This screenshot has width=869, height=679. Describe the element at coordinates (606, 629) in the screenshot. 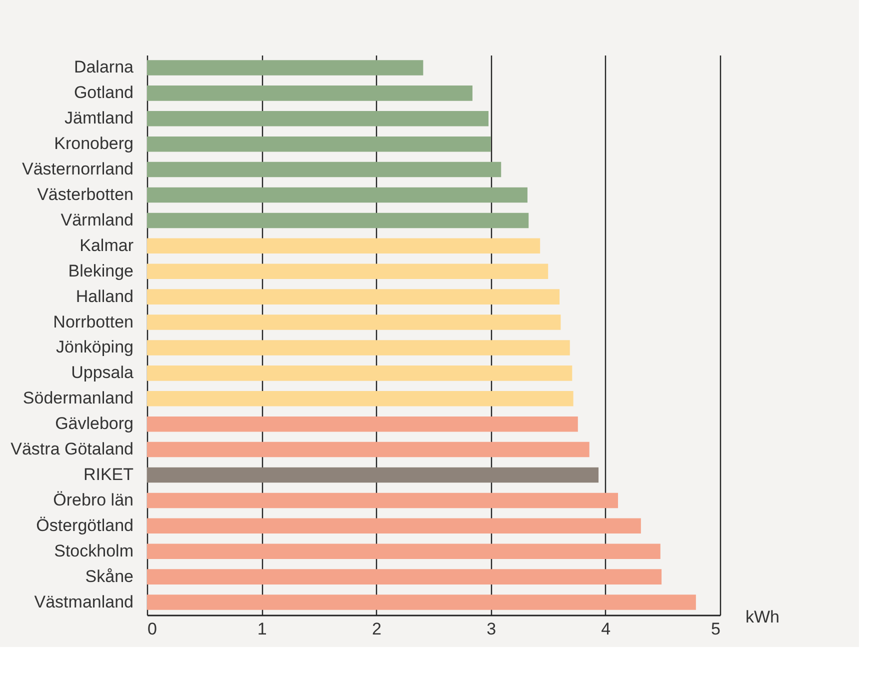

I see `x-tick-label: 4` at that location.